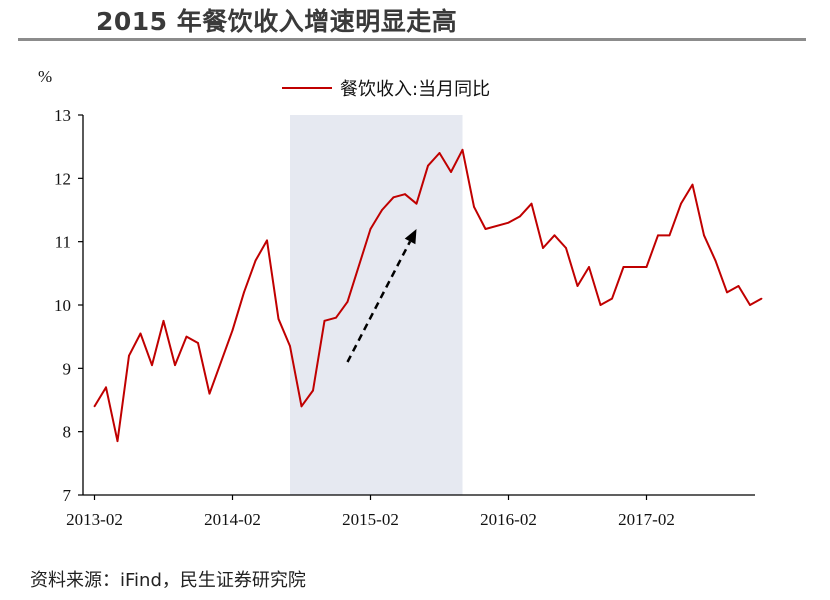 The image size is (830, 600). I want to click on y-tick-label: 13, so click(62, 115).